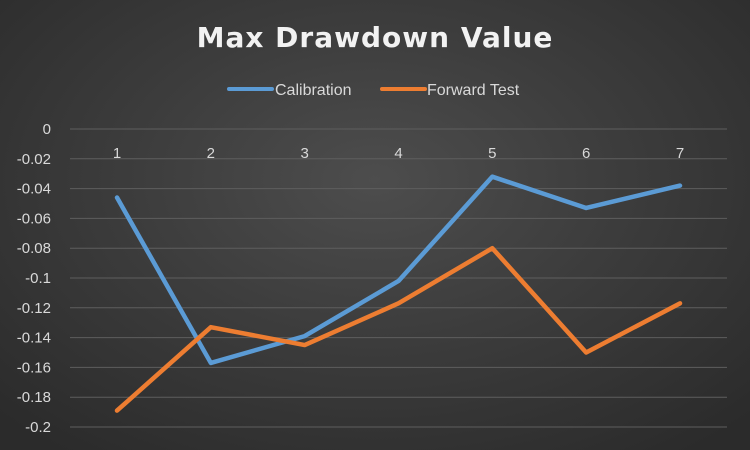 The height and width of the screenshot is (450, 750). What do you see at coordinates (304, 153) in the screenshot?
I see `x-tick-label: 3` at bounding box center [304, 153].